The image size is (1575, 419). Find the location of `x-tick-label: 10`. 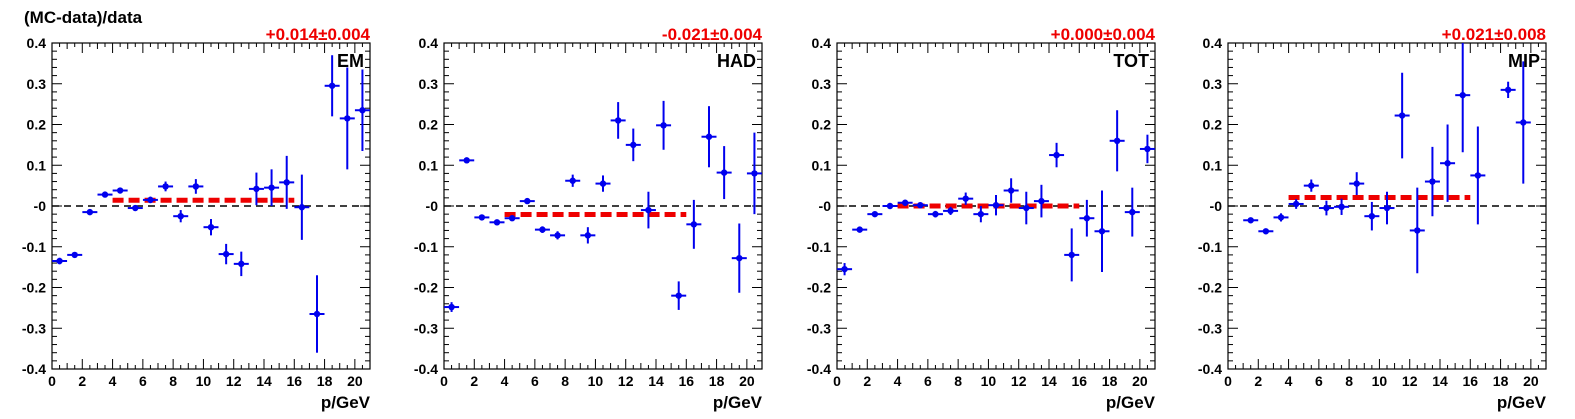

x-tick-label: 10 is located at coordinates (596, 381).